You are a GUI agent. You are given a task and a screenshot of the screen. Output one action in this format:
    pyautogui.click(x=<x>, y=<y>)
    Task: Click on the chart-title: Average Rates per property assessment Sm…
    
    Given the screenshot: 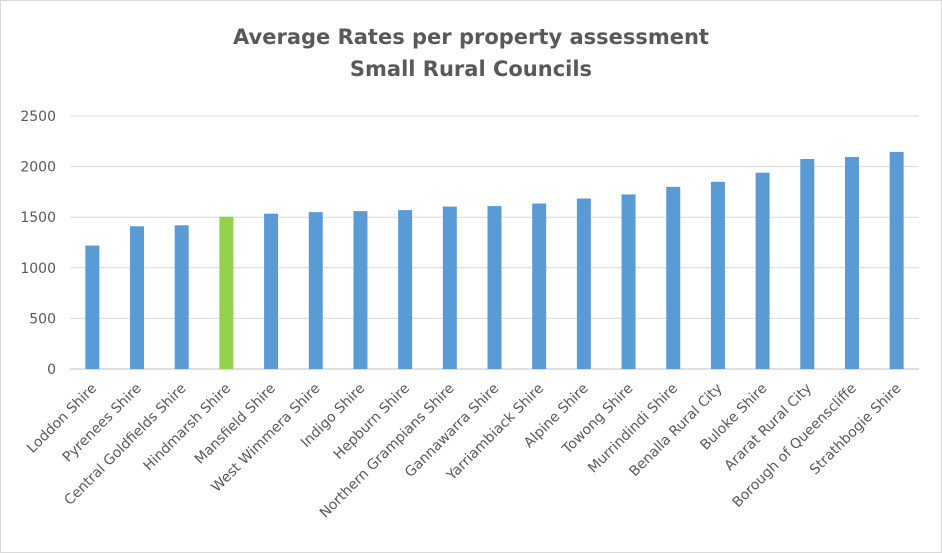 What is the action you would take?
    pyautogui.click(x=471, y=53)
    